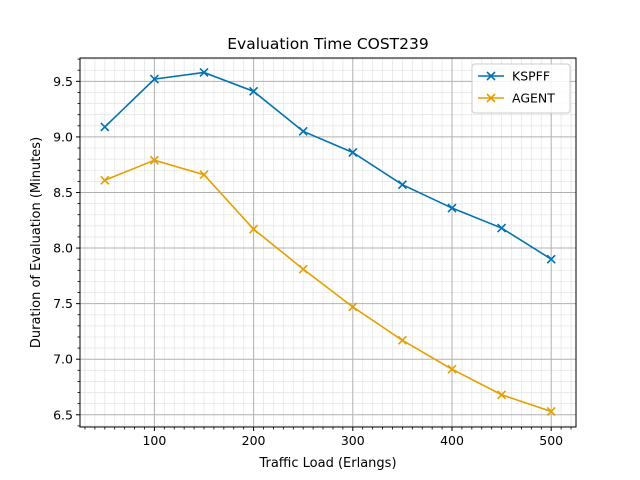 Image resolution: width=640 pixels, height=480 pixels. Describe the element at coordinates (328, 44) in the screenshot. I see `chart-title: Evaluation Time COST239` at that location.